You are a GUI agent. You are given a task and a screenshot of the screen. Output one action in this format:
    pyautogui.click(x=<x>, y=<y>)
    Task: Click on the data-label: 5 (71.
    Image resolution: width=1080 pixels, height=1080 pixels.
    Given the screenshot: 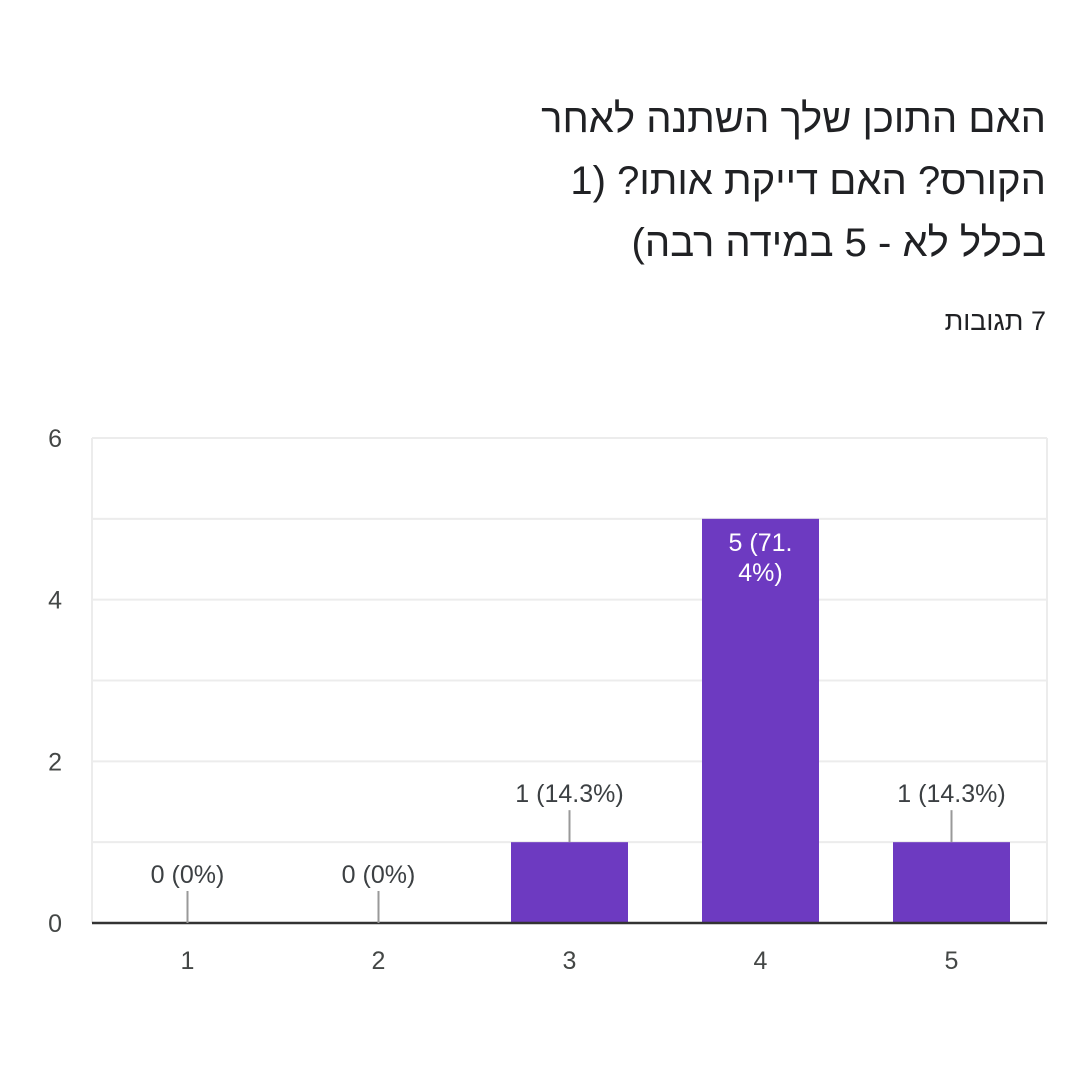 What is the action you would take?
    pyautogui.click(x=761, y=543)
    